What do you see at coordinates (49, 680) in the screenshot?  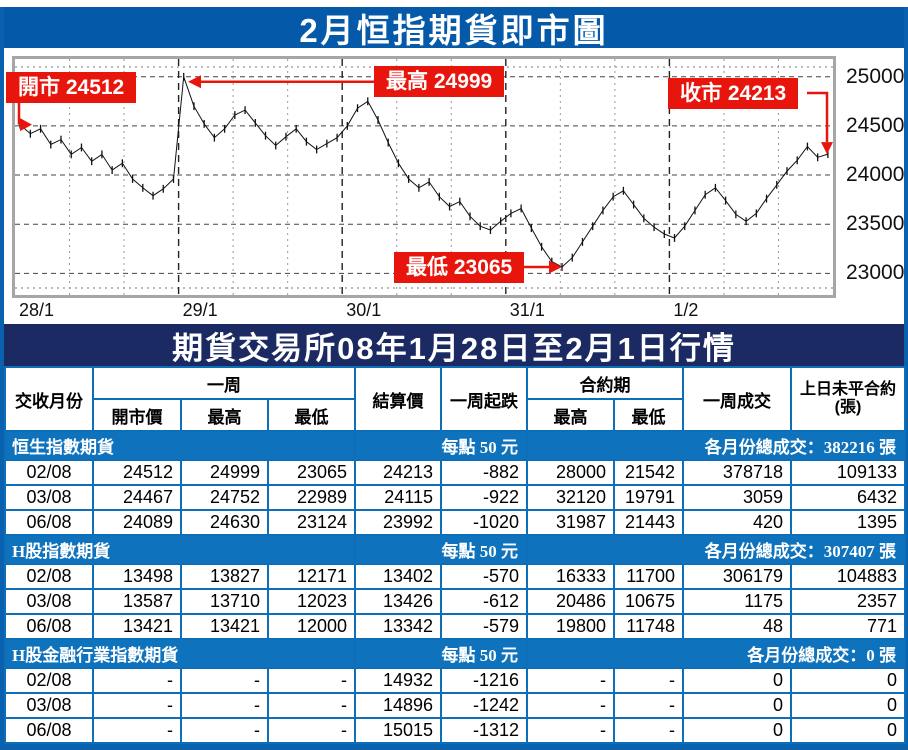 I see `month-cell: 02/08` at bounding box center [49, 680].